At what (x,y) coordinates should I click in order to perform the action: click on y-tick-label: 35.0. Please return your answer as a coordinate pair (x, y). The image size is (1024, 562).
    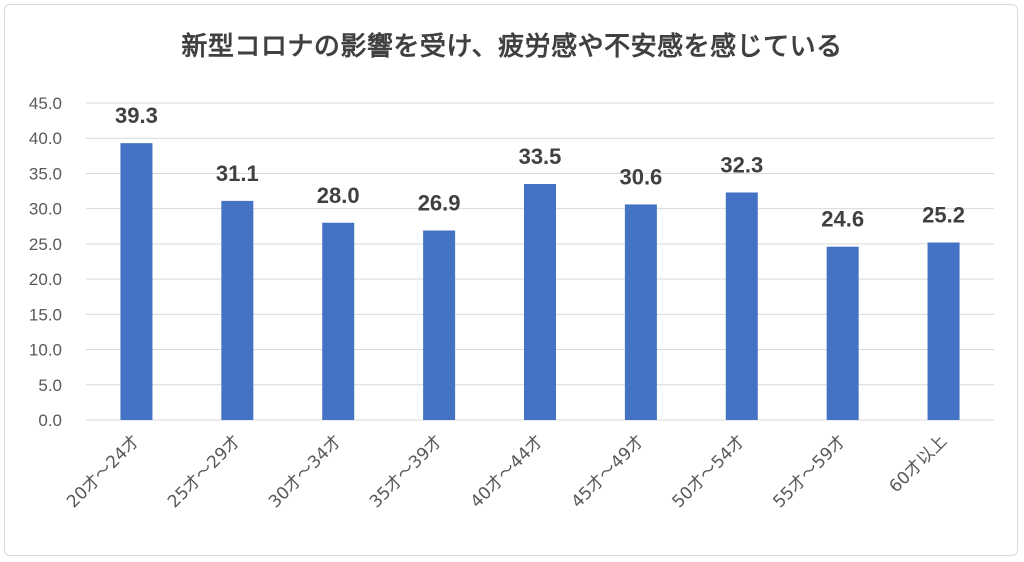
    Looking at the image, I should click on (45, 173).